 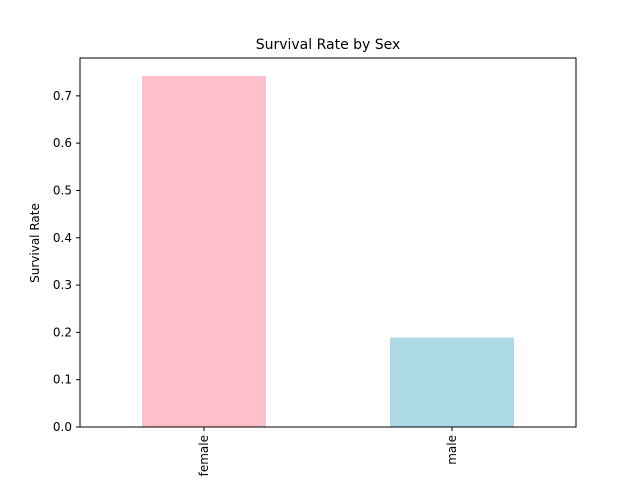 What do you see at coordinates (62, 285) in the screenshot?
I see `y-tick-label: 0.3` at bounding box center [62, 285].